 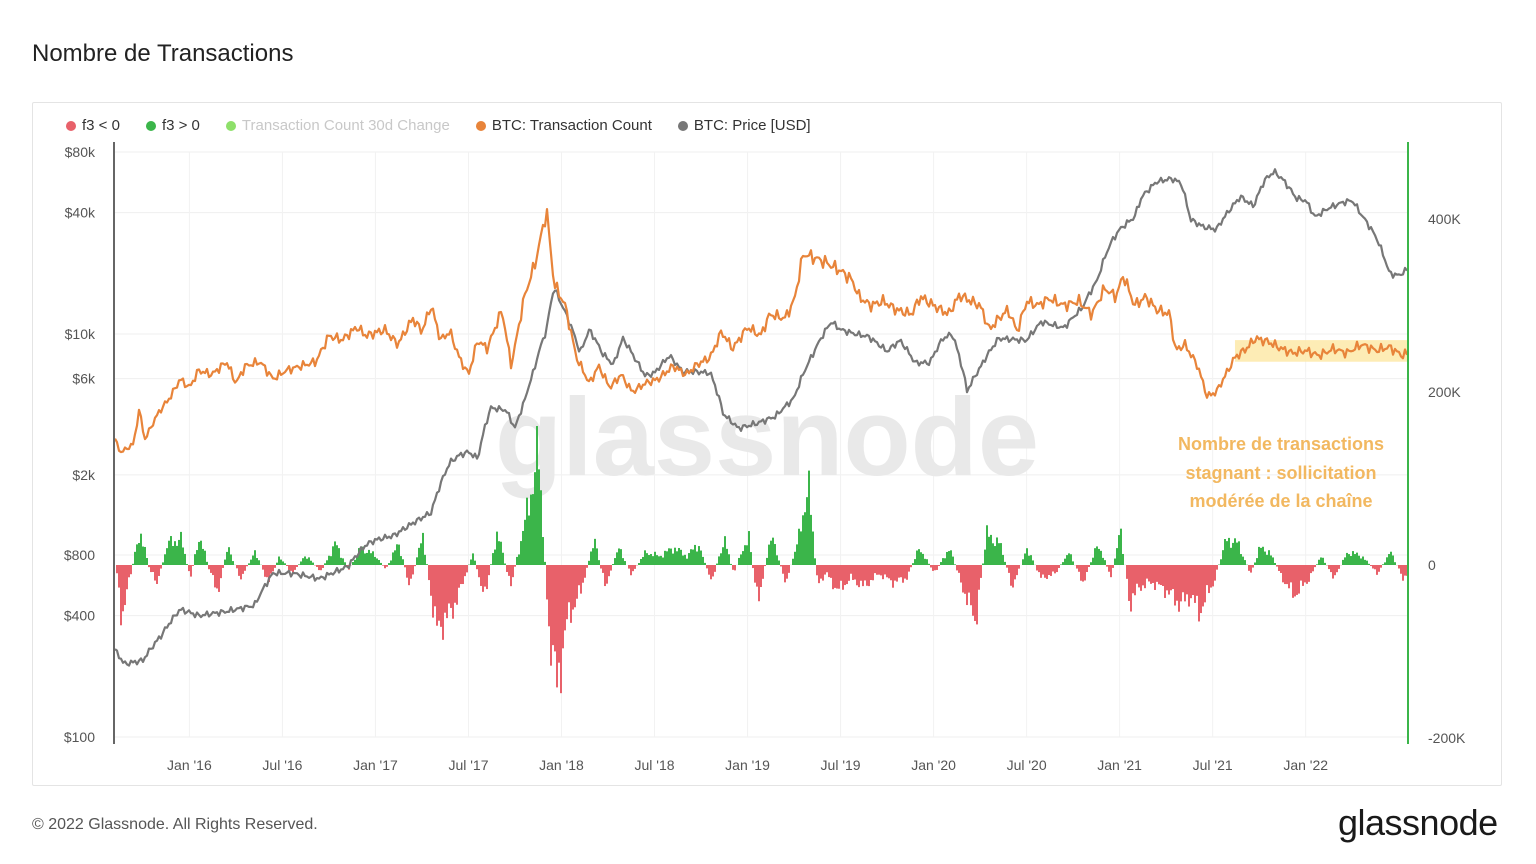 I want to click on legend-item-2: Transaction Count 30d Change, so click(x=337, y=125).